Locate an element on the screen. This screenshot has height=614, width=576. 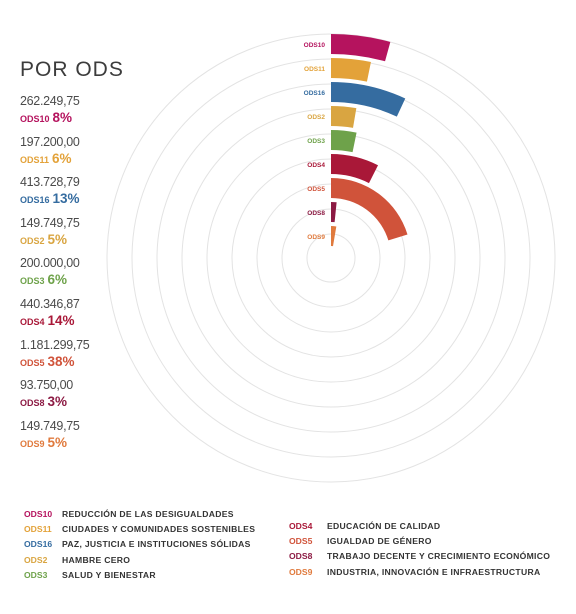
legend-code: ODS2 is located at coordinates (36, 559).